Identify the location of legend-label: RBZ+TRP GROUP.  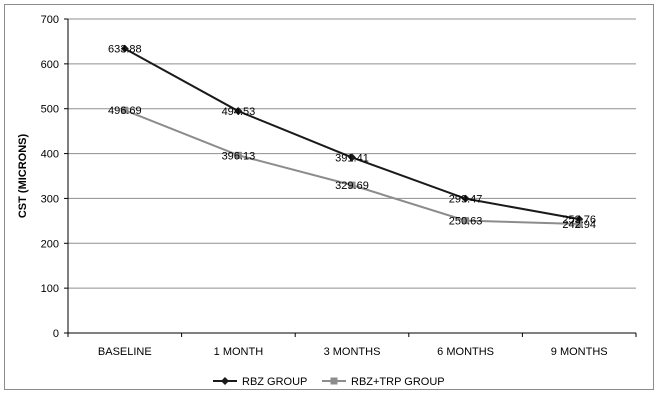
(398, 382).